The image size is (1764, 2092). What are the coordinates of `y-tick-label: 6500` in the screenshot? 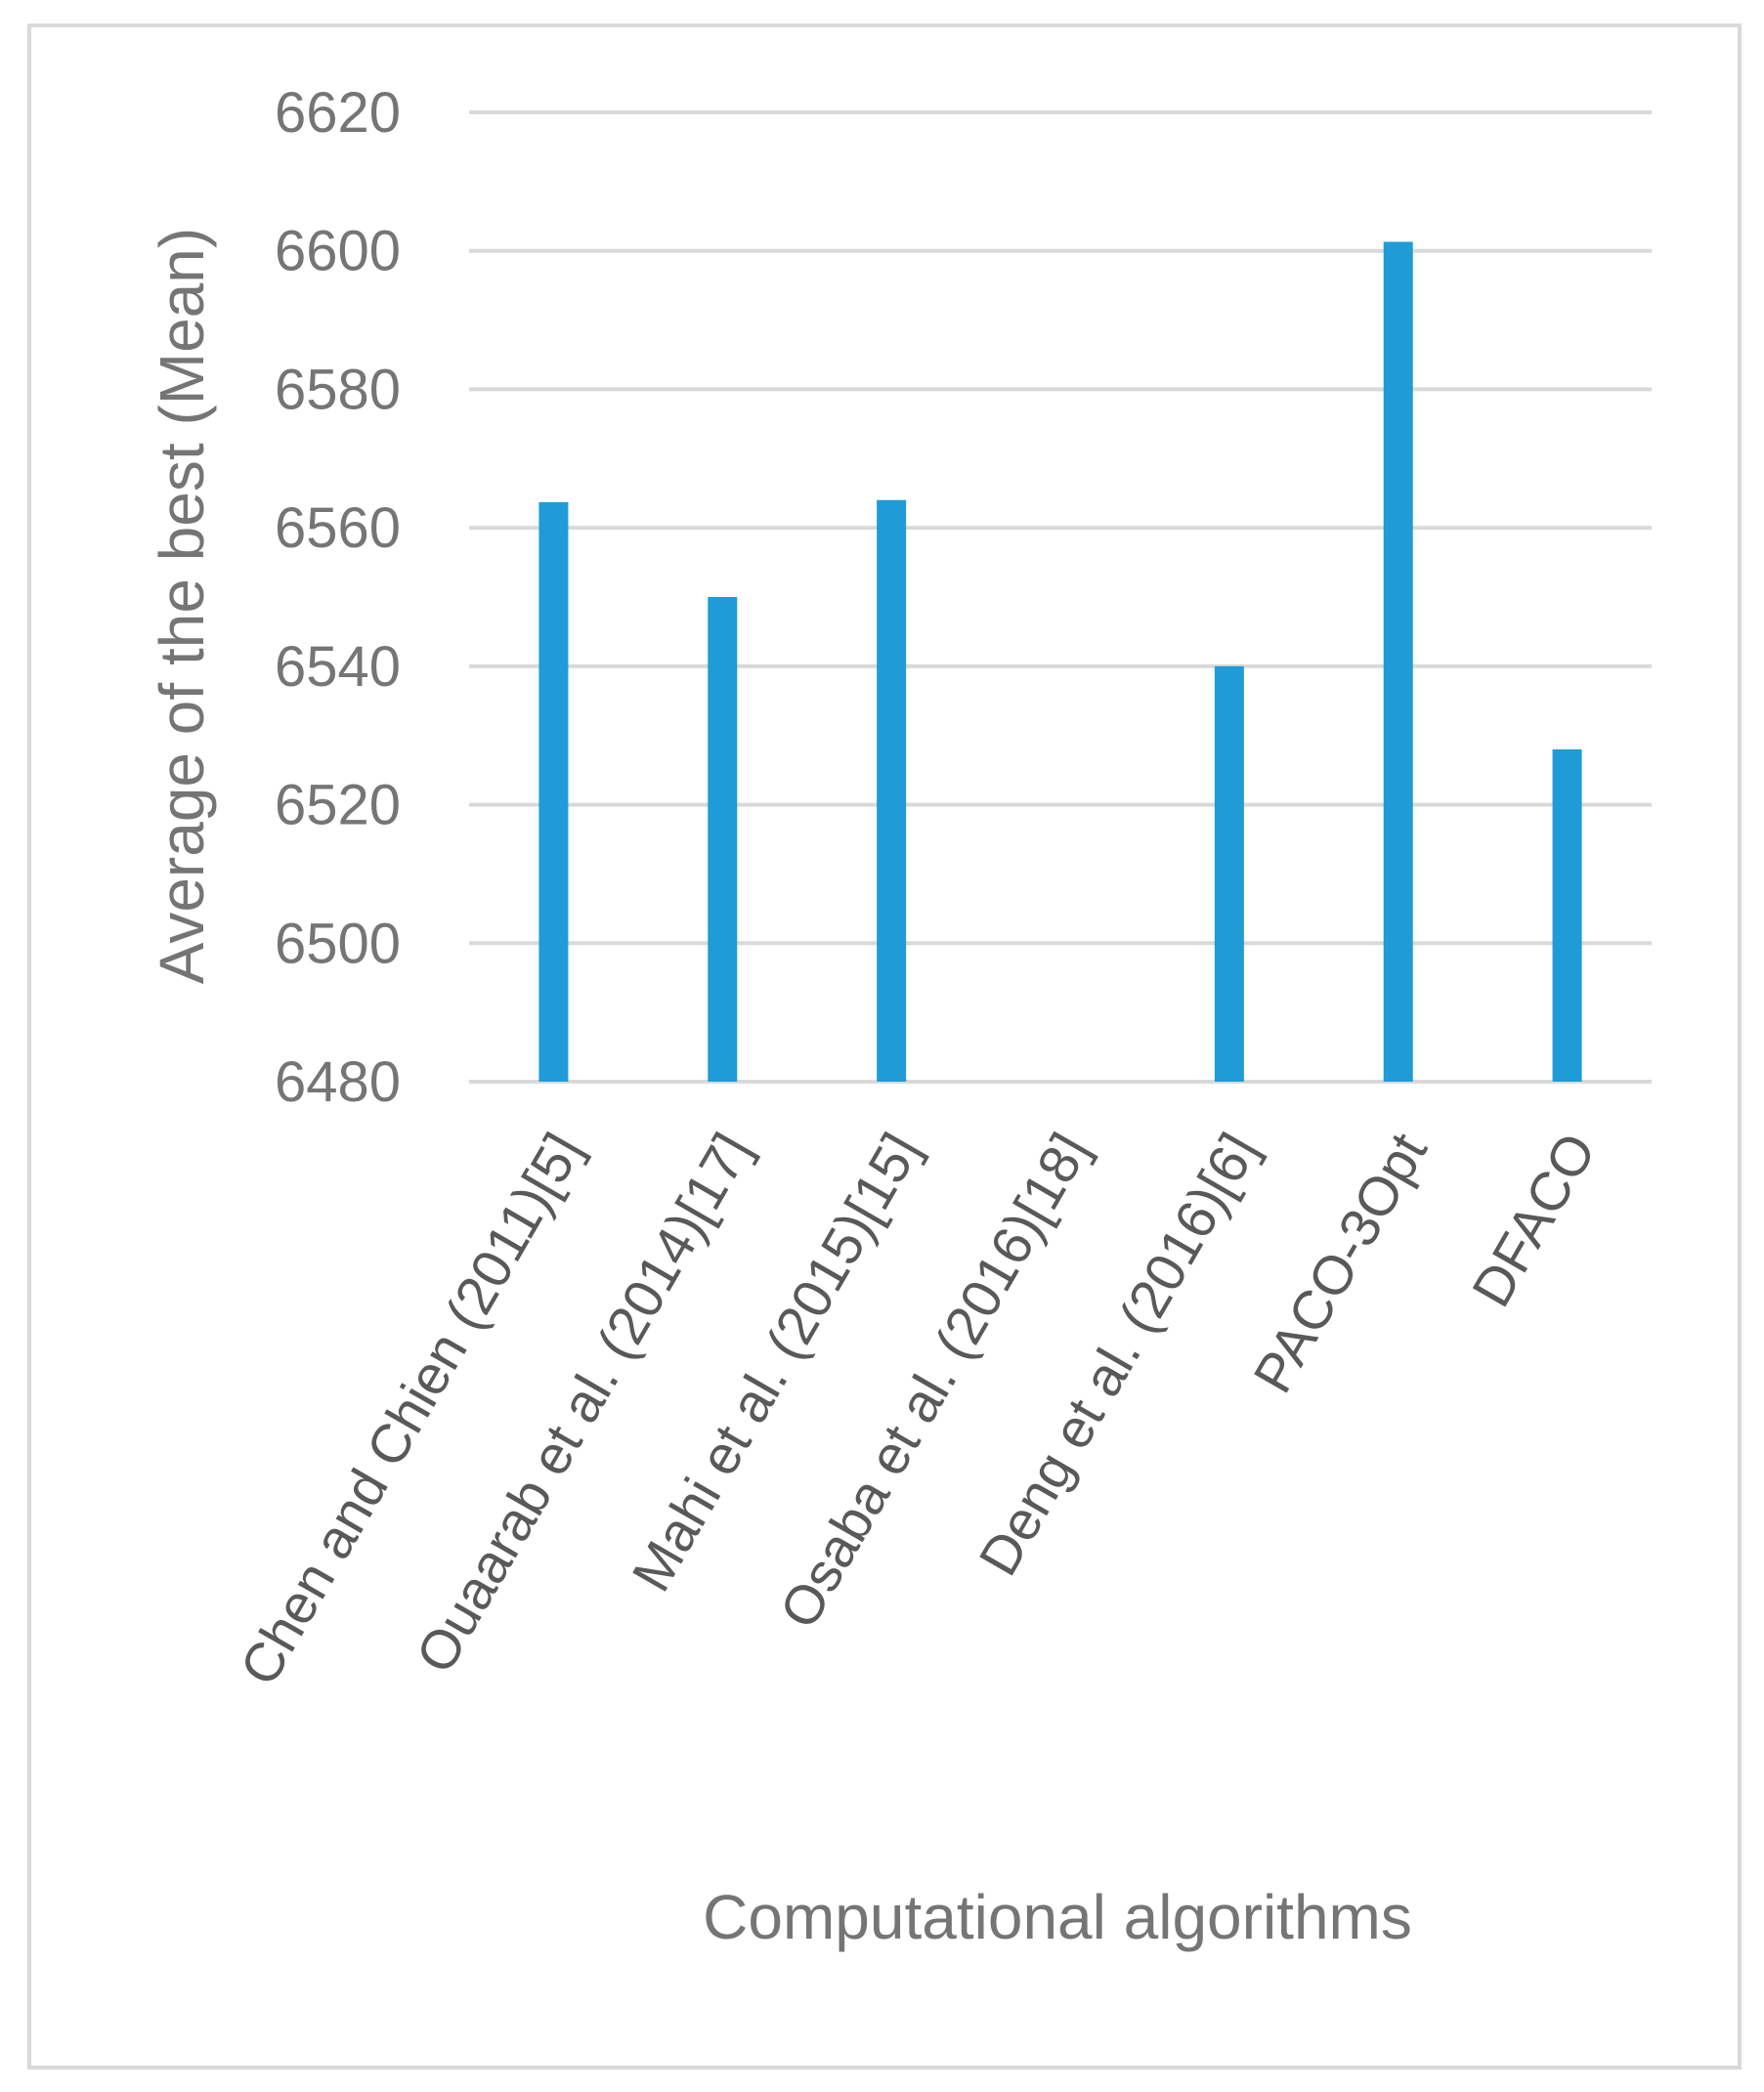 It's located at (338, 943).